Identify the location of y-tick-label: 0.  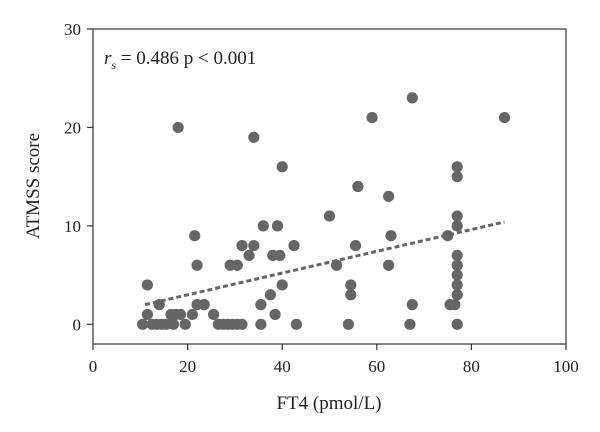
(77, 324).